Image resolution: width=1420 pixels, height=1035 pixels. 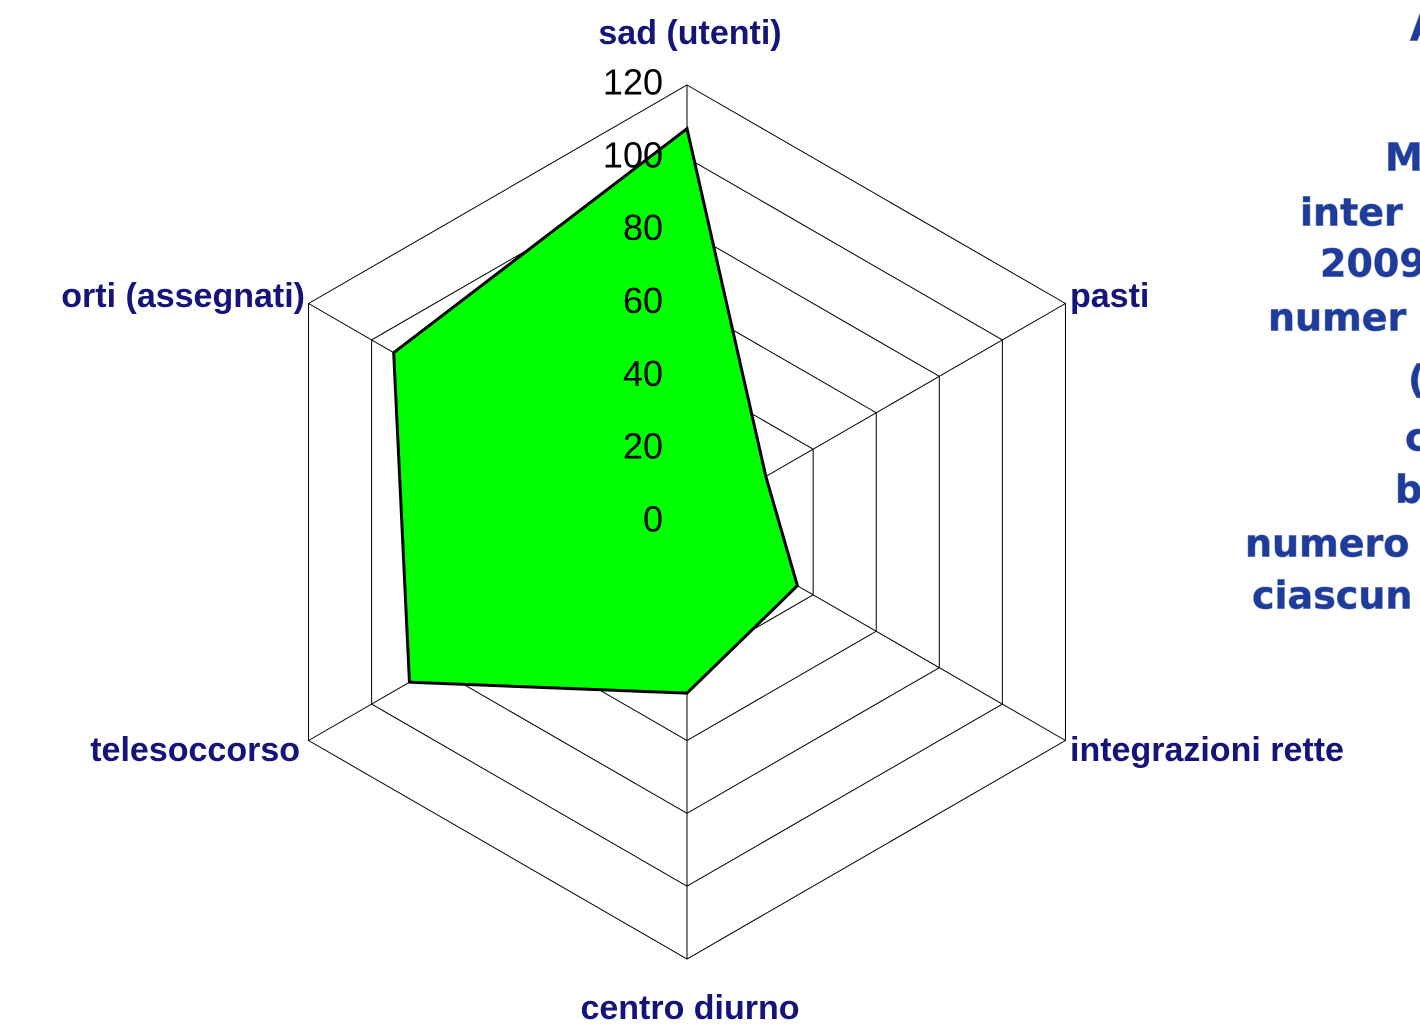 I want to click on side-text: 2009, so click(x=1370, y=264).